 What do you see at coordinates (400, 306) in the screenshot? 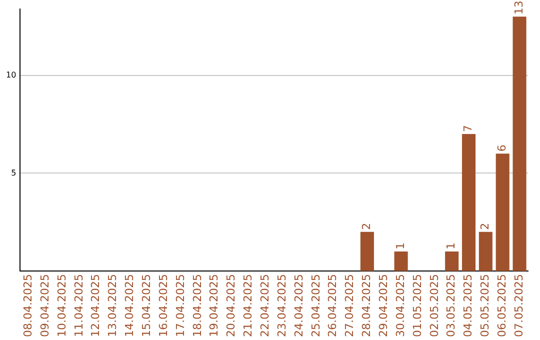
I see `x-tick-label: 30.04.2025` at bounding box center [400, 306].